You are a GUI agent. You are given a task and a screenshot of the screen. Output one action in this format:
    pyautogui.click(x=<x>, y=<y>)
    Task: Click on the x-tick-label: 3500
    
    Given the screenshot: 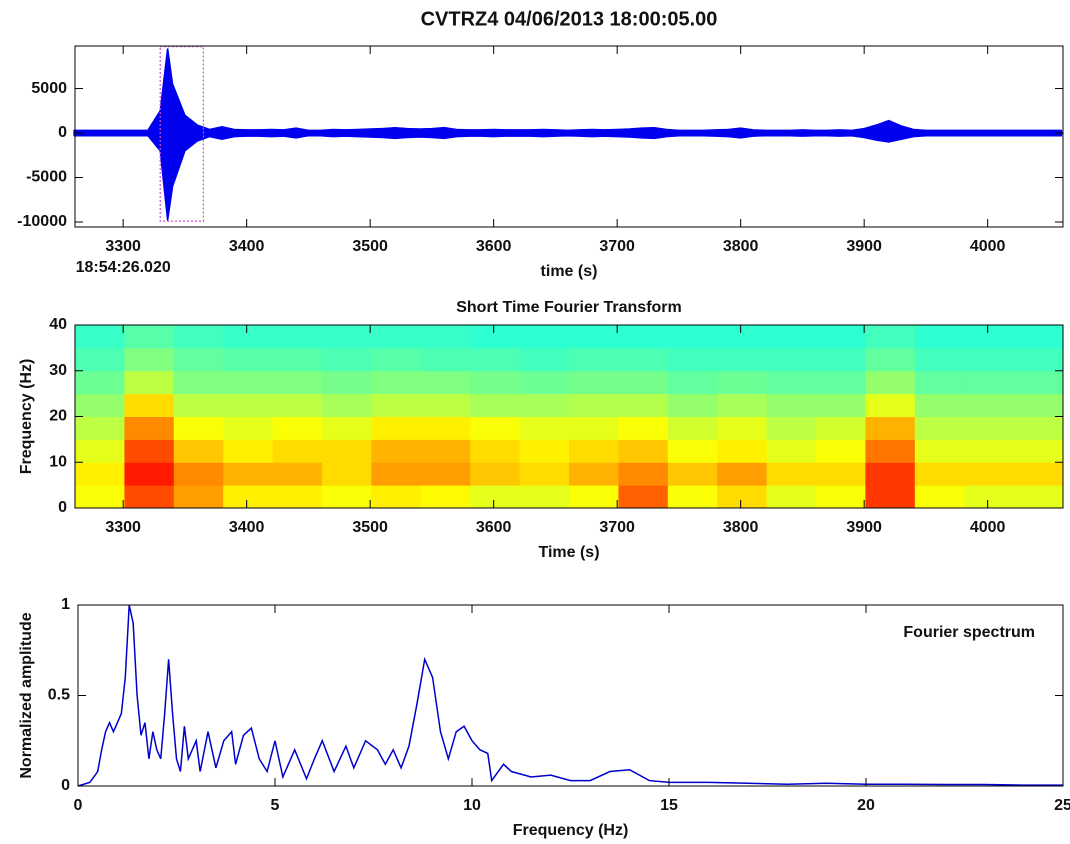 What is the action you would take?
    pyautogui.click(x=370, y=246)
    